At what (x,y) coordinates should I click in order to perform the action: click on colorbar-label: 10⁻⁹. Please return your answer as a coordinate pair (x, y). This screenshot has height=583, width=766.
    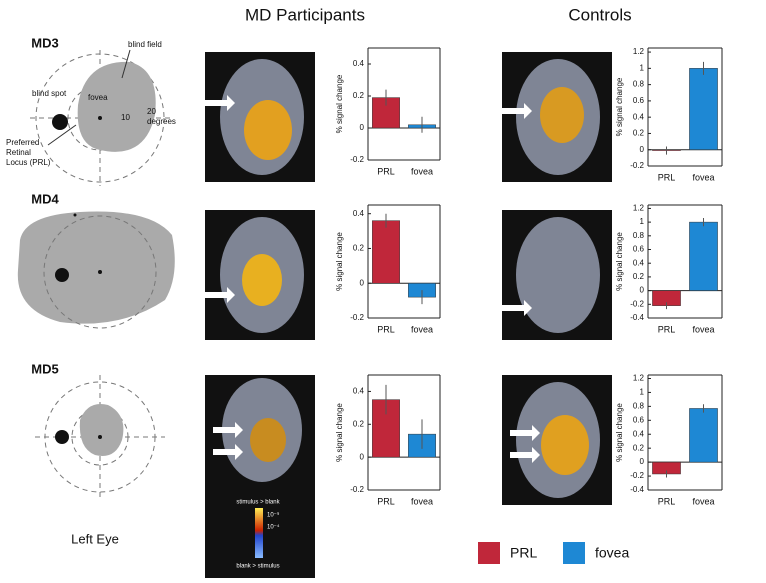
    Looking at the image, I should click on (273, 515).